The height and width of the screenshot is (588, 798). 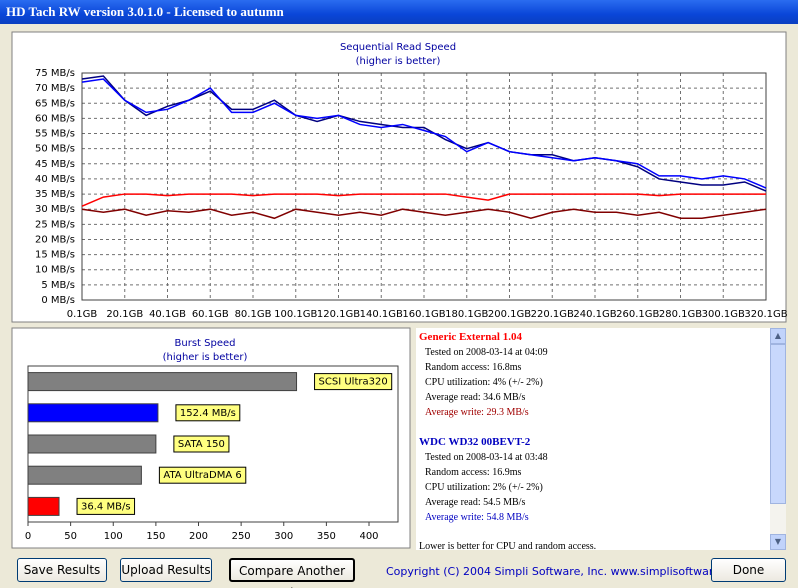 What do you see at coordinates (295, 314) in the screenshot?
I see `x-tick-label: 100.1GB` at bounding box center [295, 314].